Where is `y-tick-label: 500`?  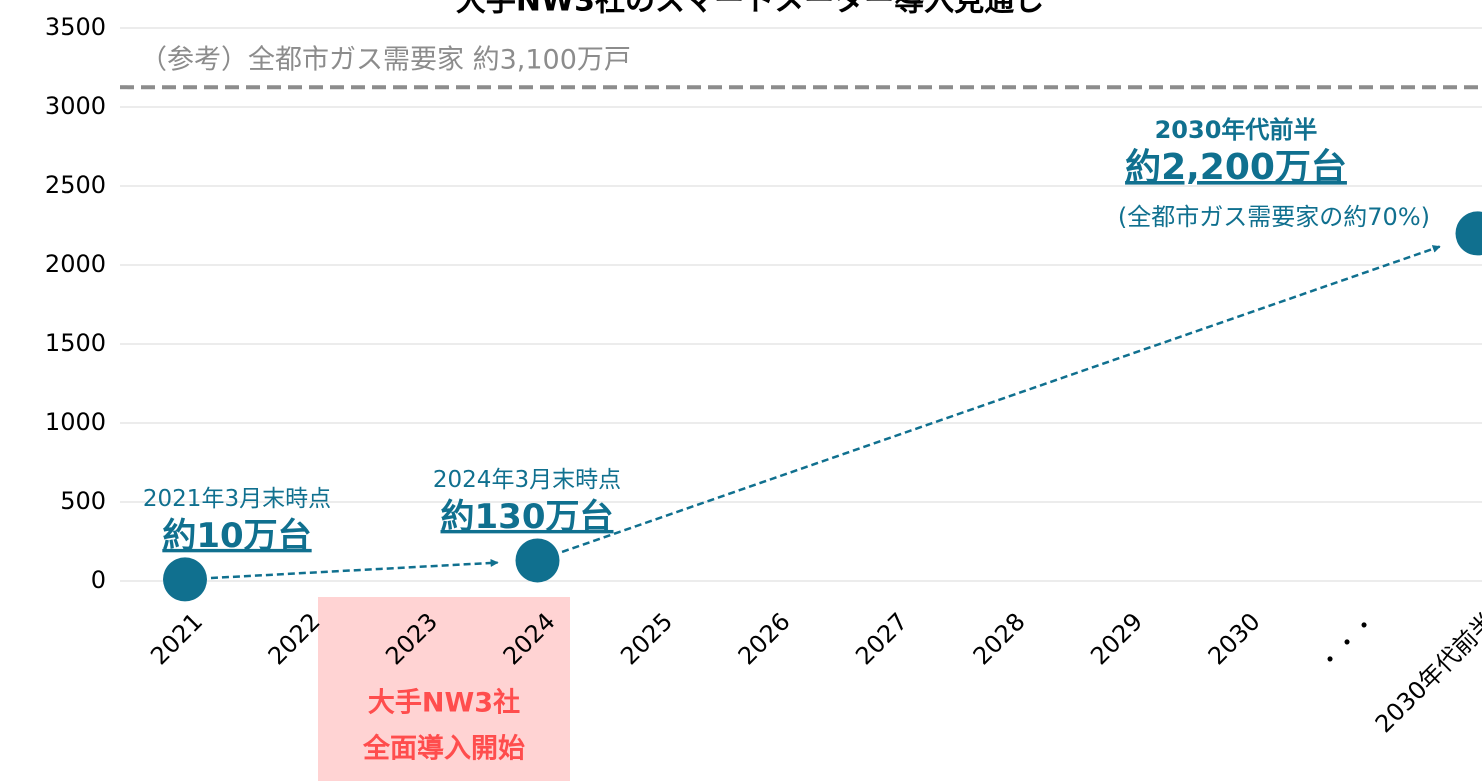 y-tick-label: 500 is located at coordinates (83, 501).